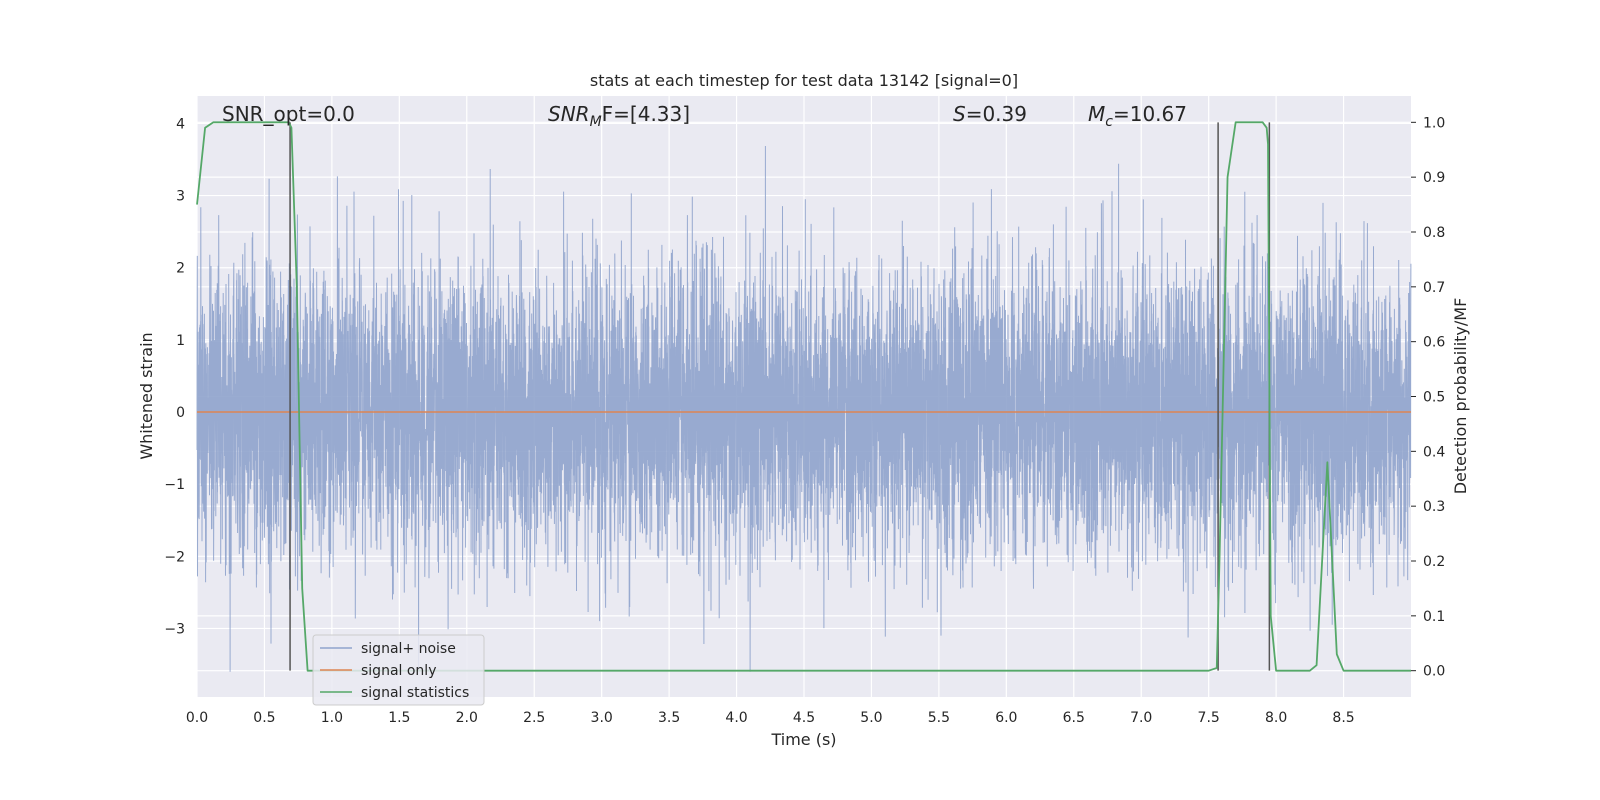 The image size is (1600, 800). I want to click on annotation-s-rest: =0.39, so click(996, 114).